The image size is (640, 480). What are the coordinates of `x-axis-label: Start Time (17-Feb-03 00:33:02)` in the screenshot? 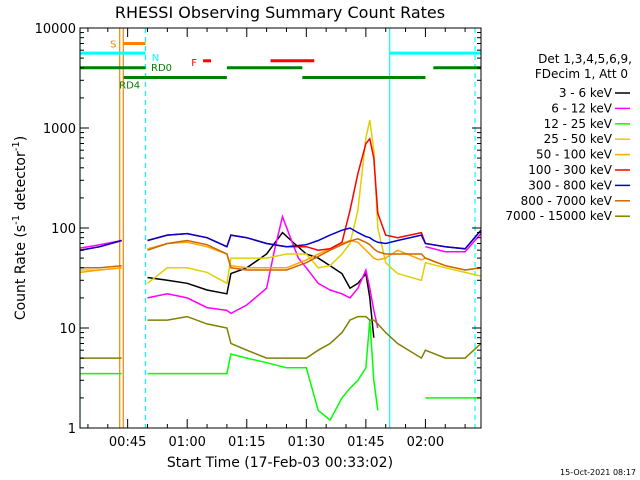 It's located at (280, 463).